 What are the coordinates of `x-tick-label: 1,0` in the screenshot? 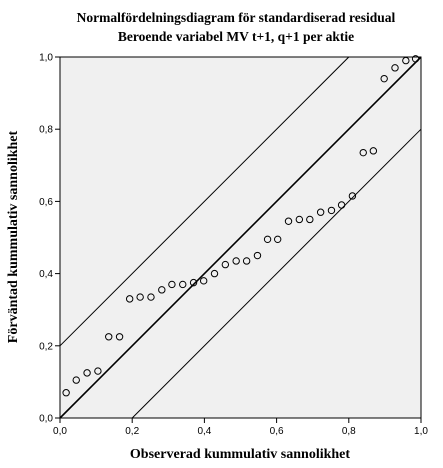 It's located at (421, 431).